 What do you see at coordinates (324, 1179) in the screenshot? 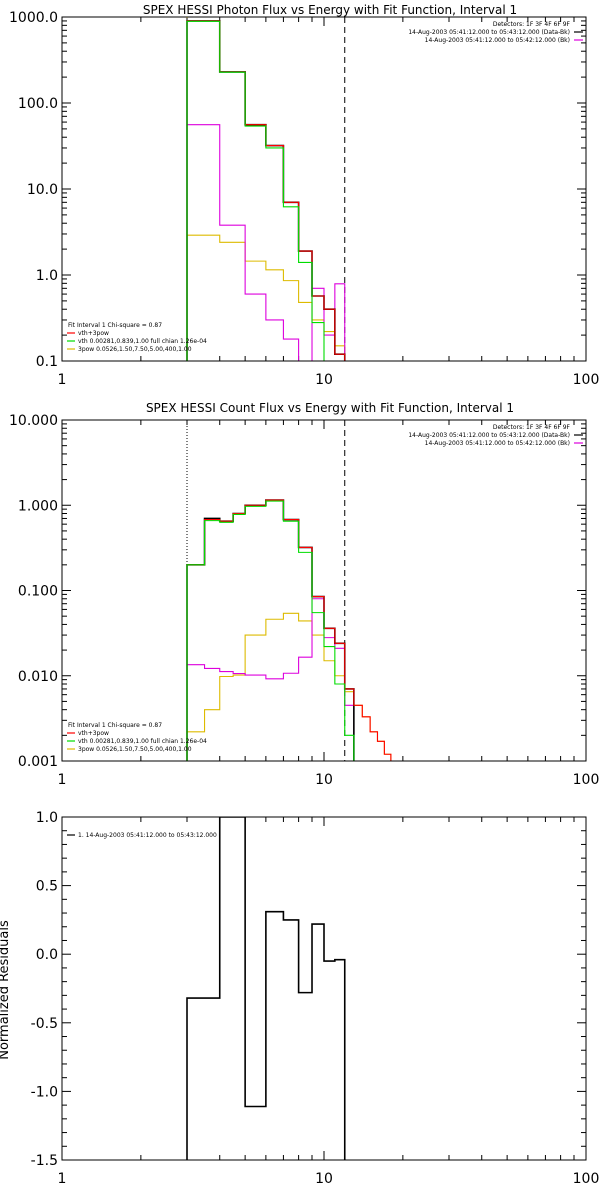
I see `residuals-xtick-label: 10` at bounding box center [324, 1179].